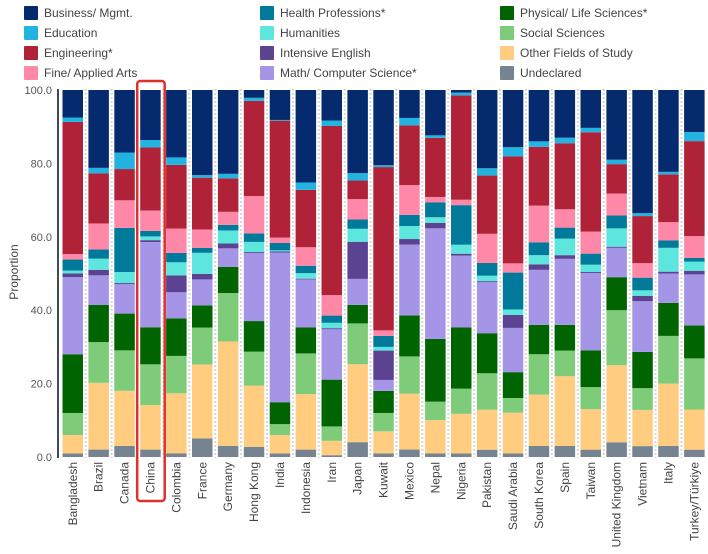 This screenshot has width=708, height=554. I want to click on bar-segment-nepal-other-fields-of-study, so click(435, 437).